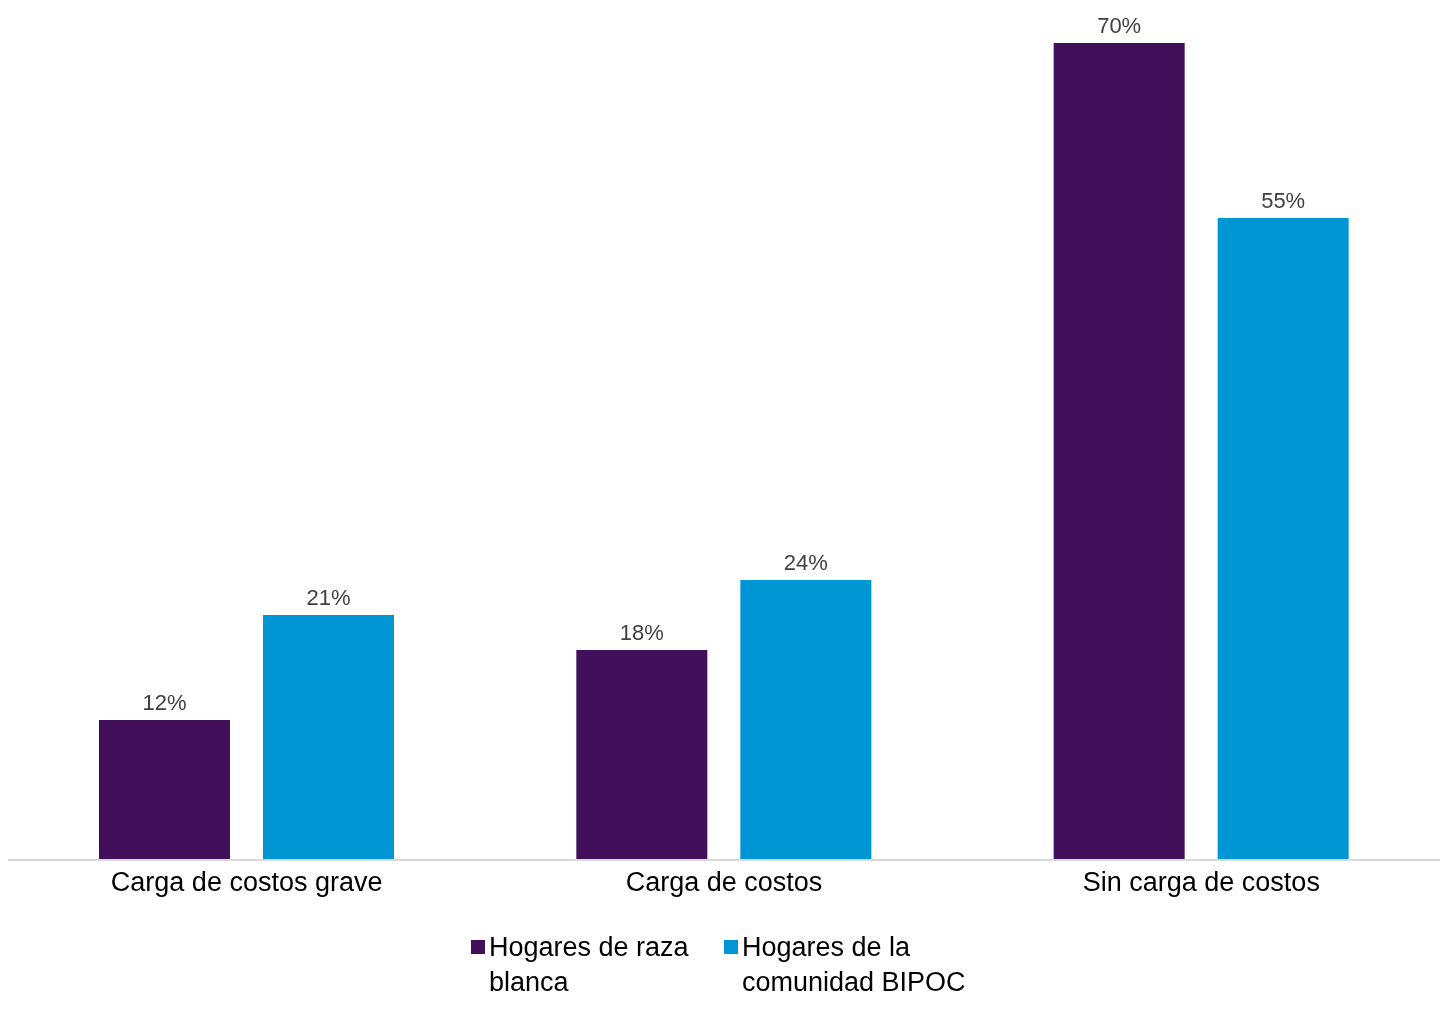 This screenshot has width=1445, height=1015. Describe the element at coordinates (1119, 25) in the screenshot. I see `data-label: 70%` at that location.